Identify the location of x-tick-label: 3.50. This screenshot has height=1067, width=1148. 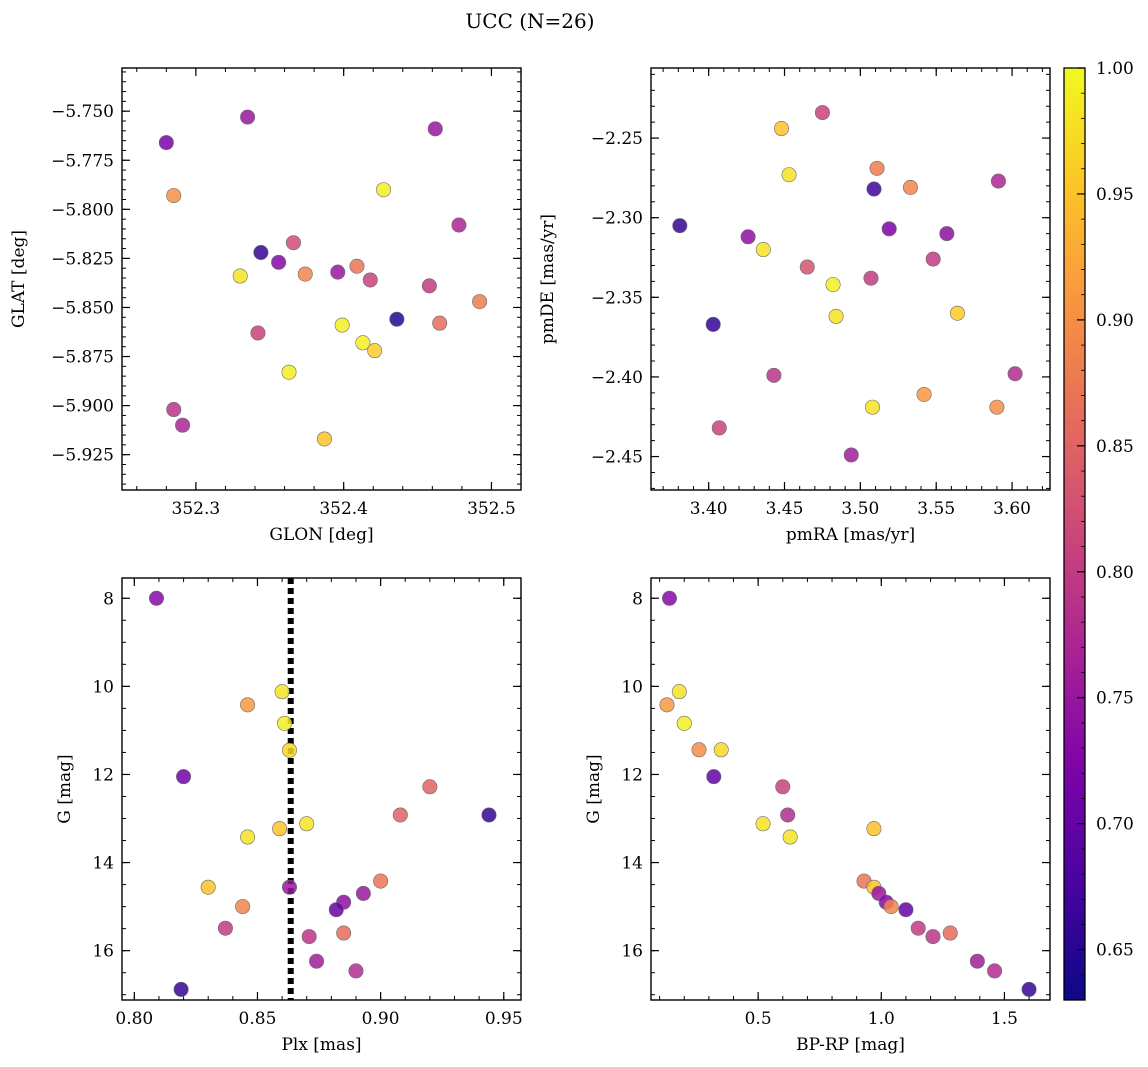
(860, 509).